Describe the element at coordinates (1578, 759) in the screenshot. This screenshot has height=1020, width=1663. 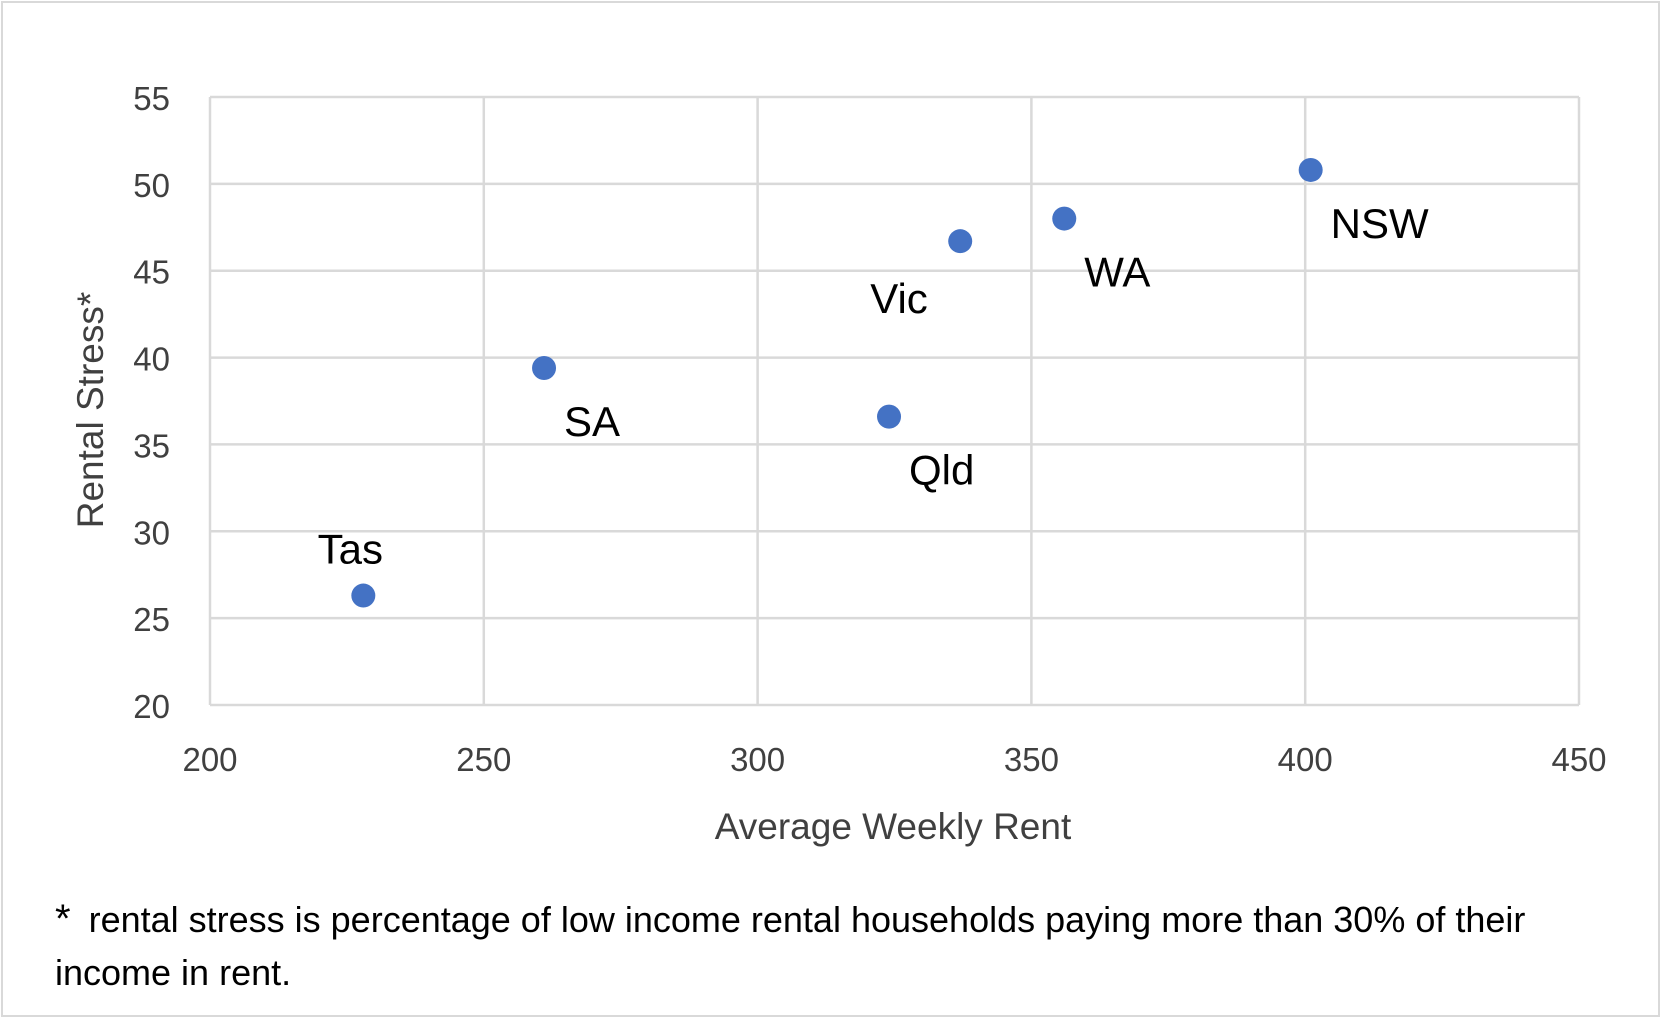
I see `x-tick-label: 450` at that location.